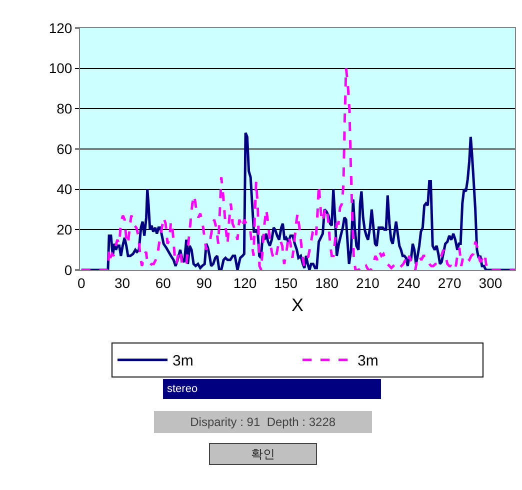  I want to click on x-tick-label: 30, so click(122, 282).